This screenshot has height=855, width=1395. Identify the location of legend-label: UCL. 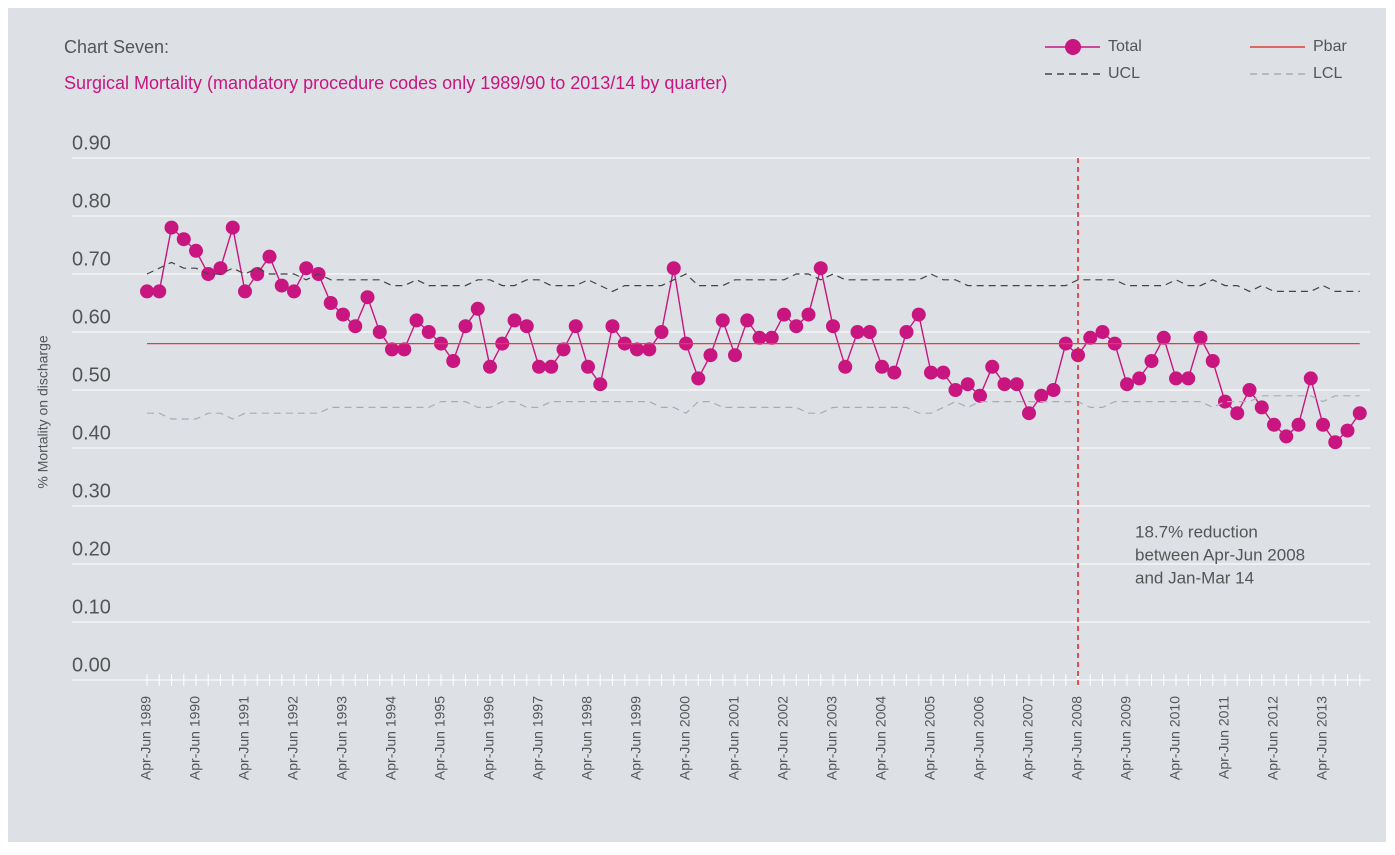
(1124, 73).